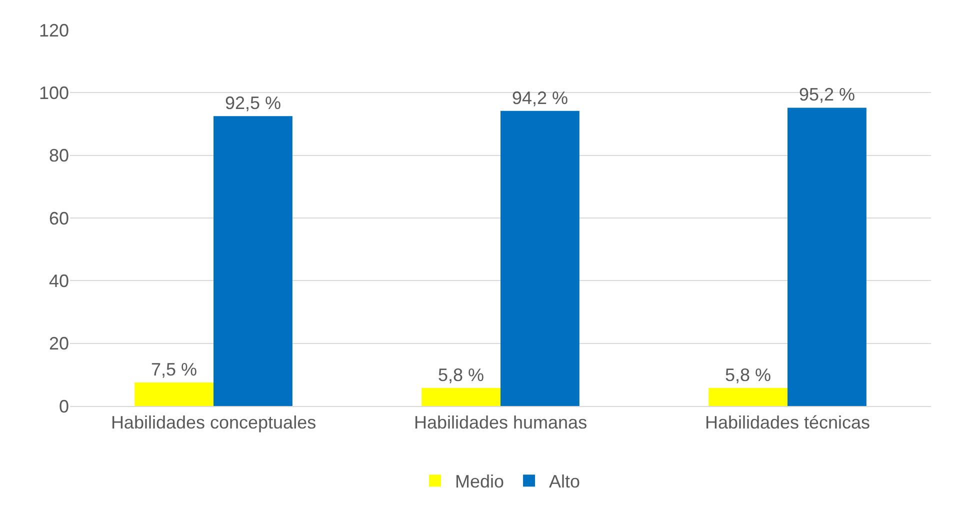 This screenshot has width=961, height=511. I want to click on y-tick-label: 20, so click(58, 344).